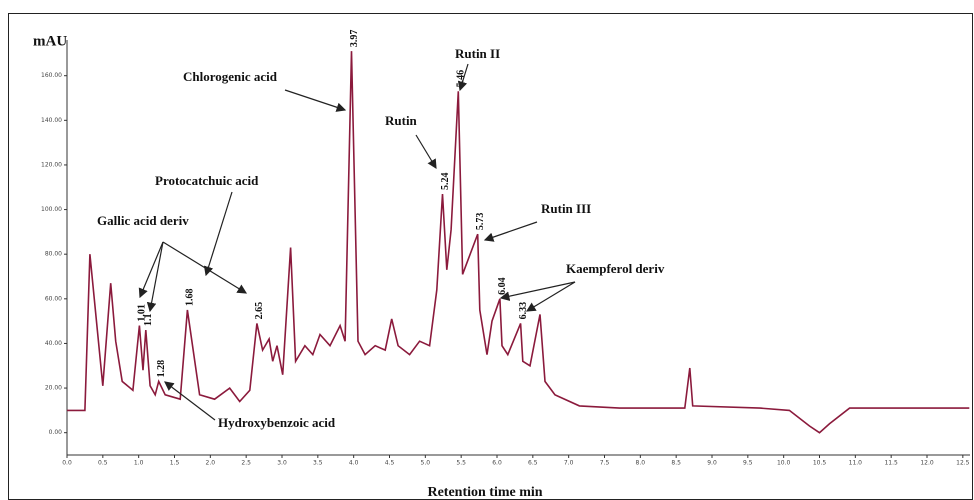 The height and width of the screenshot is (500, 974). I want to click on annotation: Gallic acid deriv, so click(143, 220).